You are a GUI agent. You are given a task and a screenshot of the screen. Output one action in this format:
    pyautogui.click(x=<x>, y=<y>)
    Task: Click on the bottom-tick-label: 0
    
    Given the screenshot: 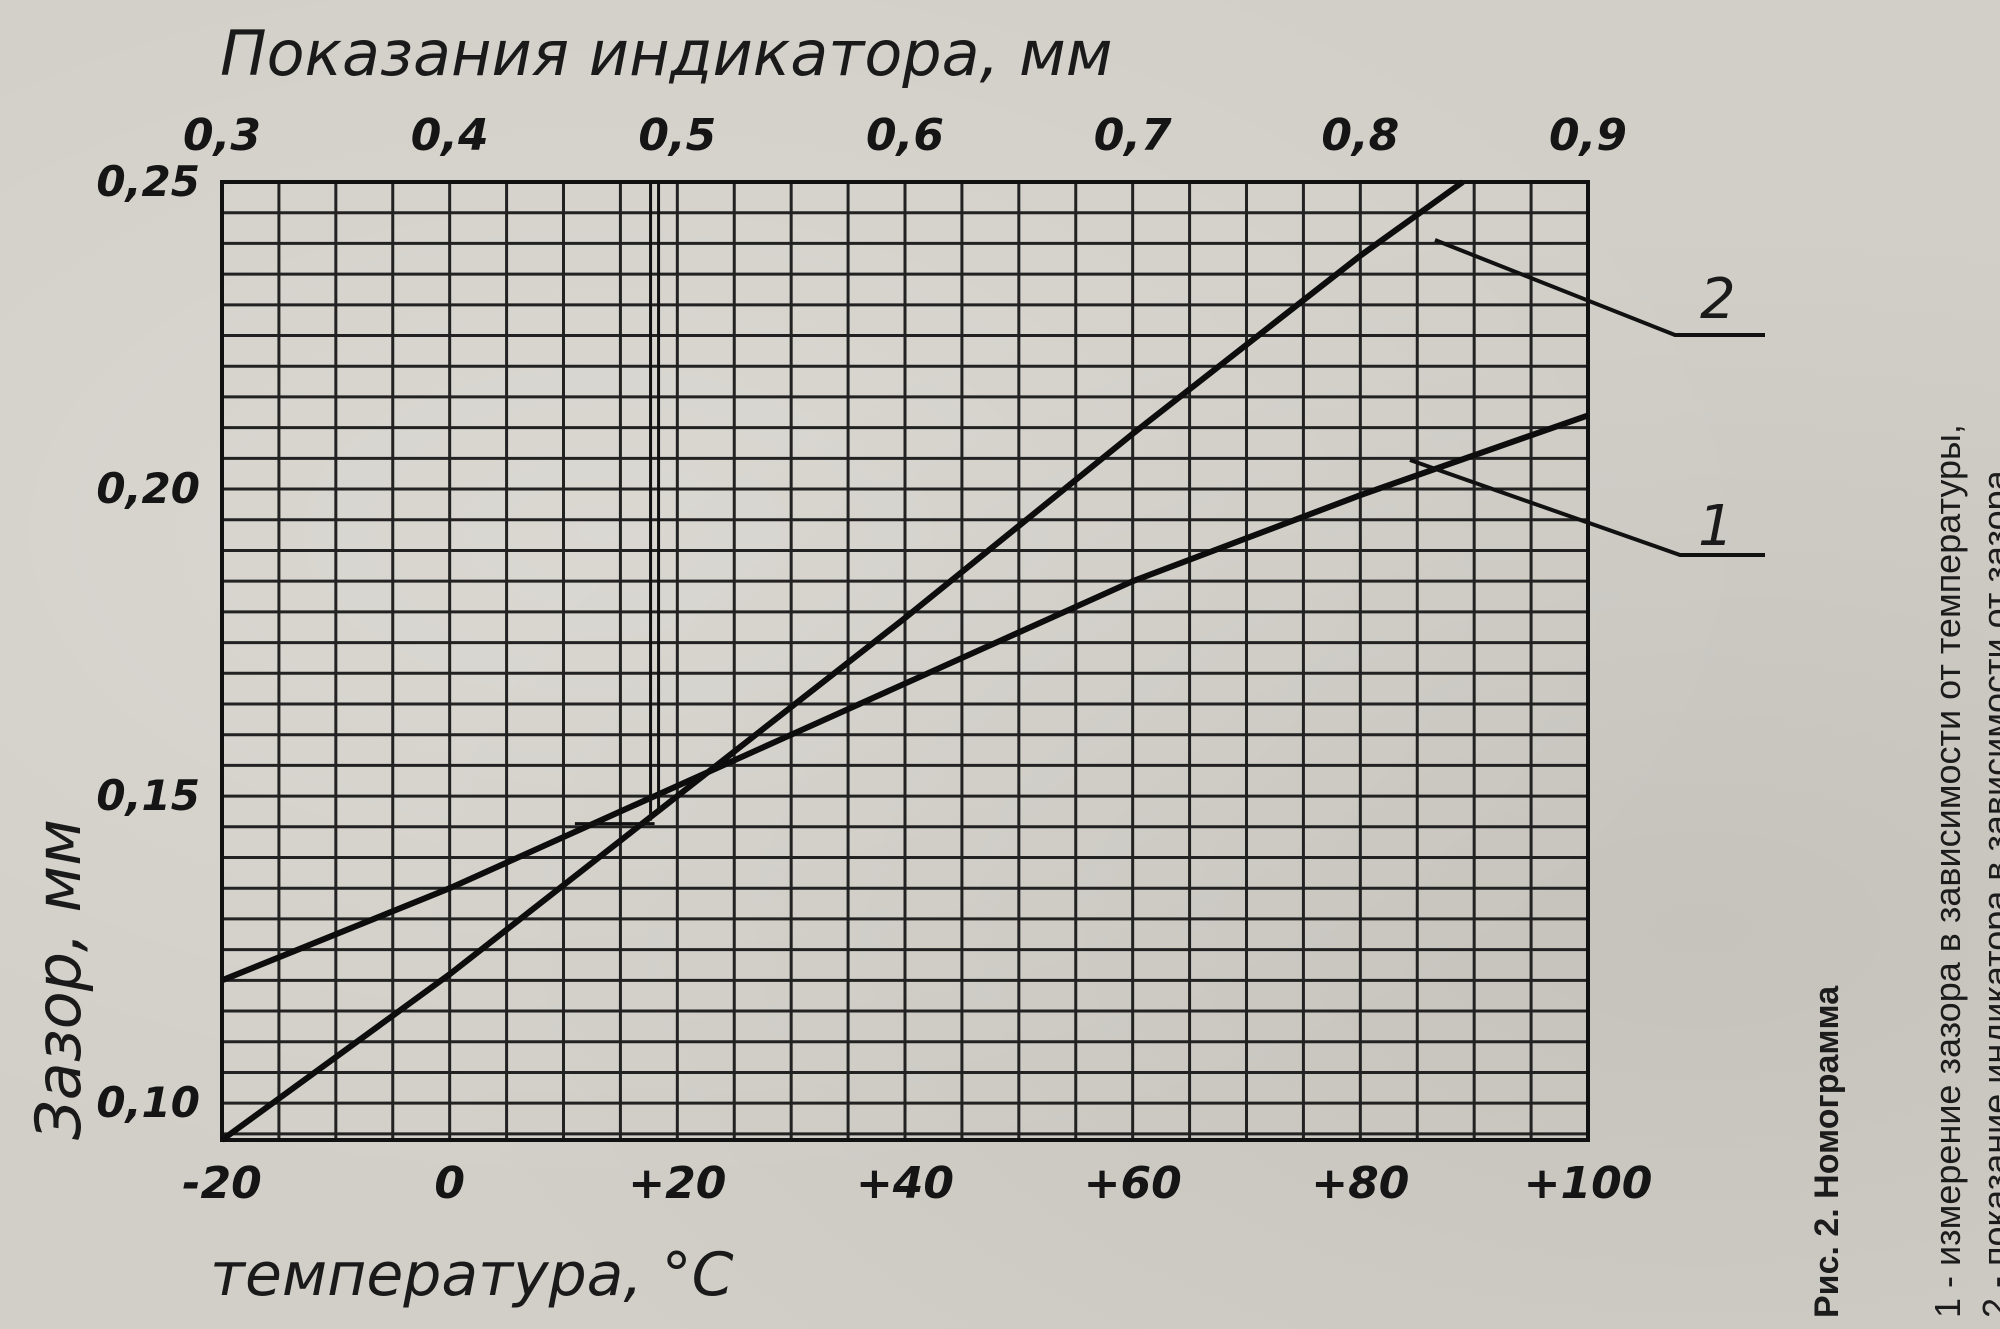 What is the action you would take?
    pyautogui.click(x=449, y=1183)
    